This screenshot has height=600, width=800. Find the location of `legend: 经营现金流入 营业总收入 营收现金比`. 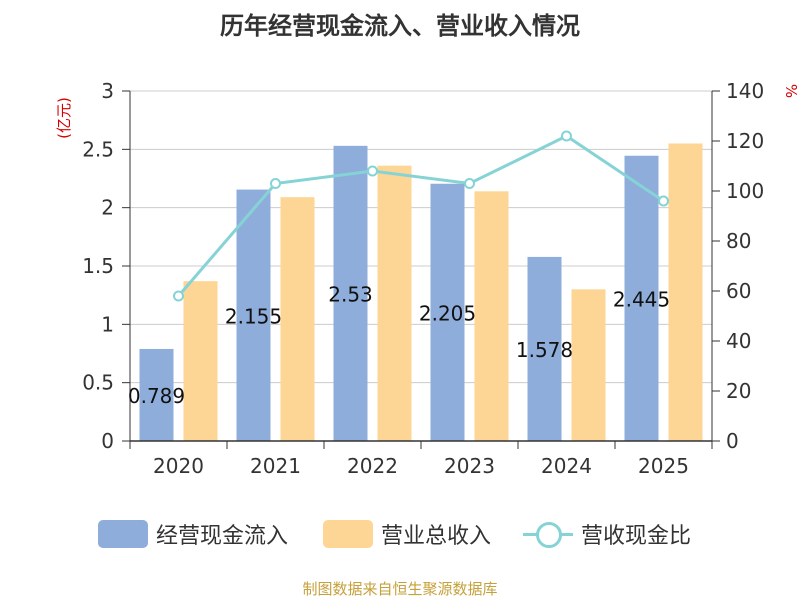

legend: 经营现金流入 营业总收入 营收现金比 is located at coordinates (400, 534).